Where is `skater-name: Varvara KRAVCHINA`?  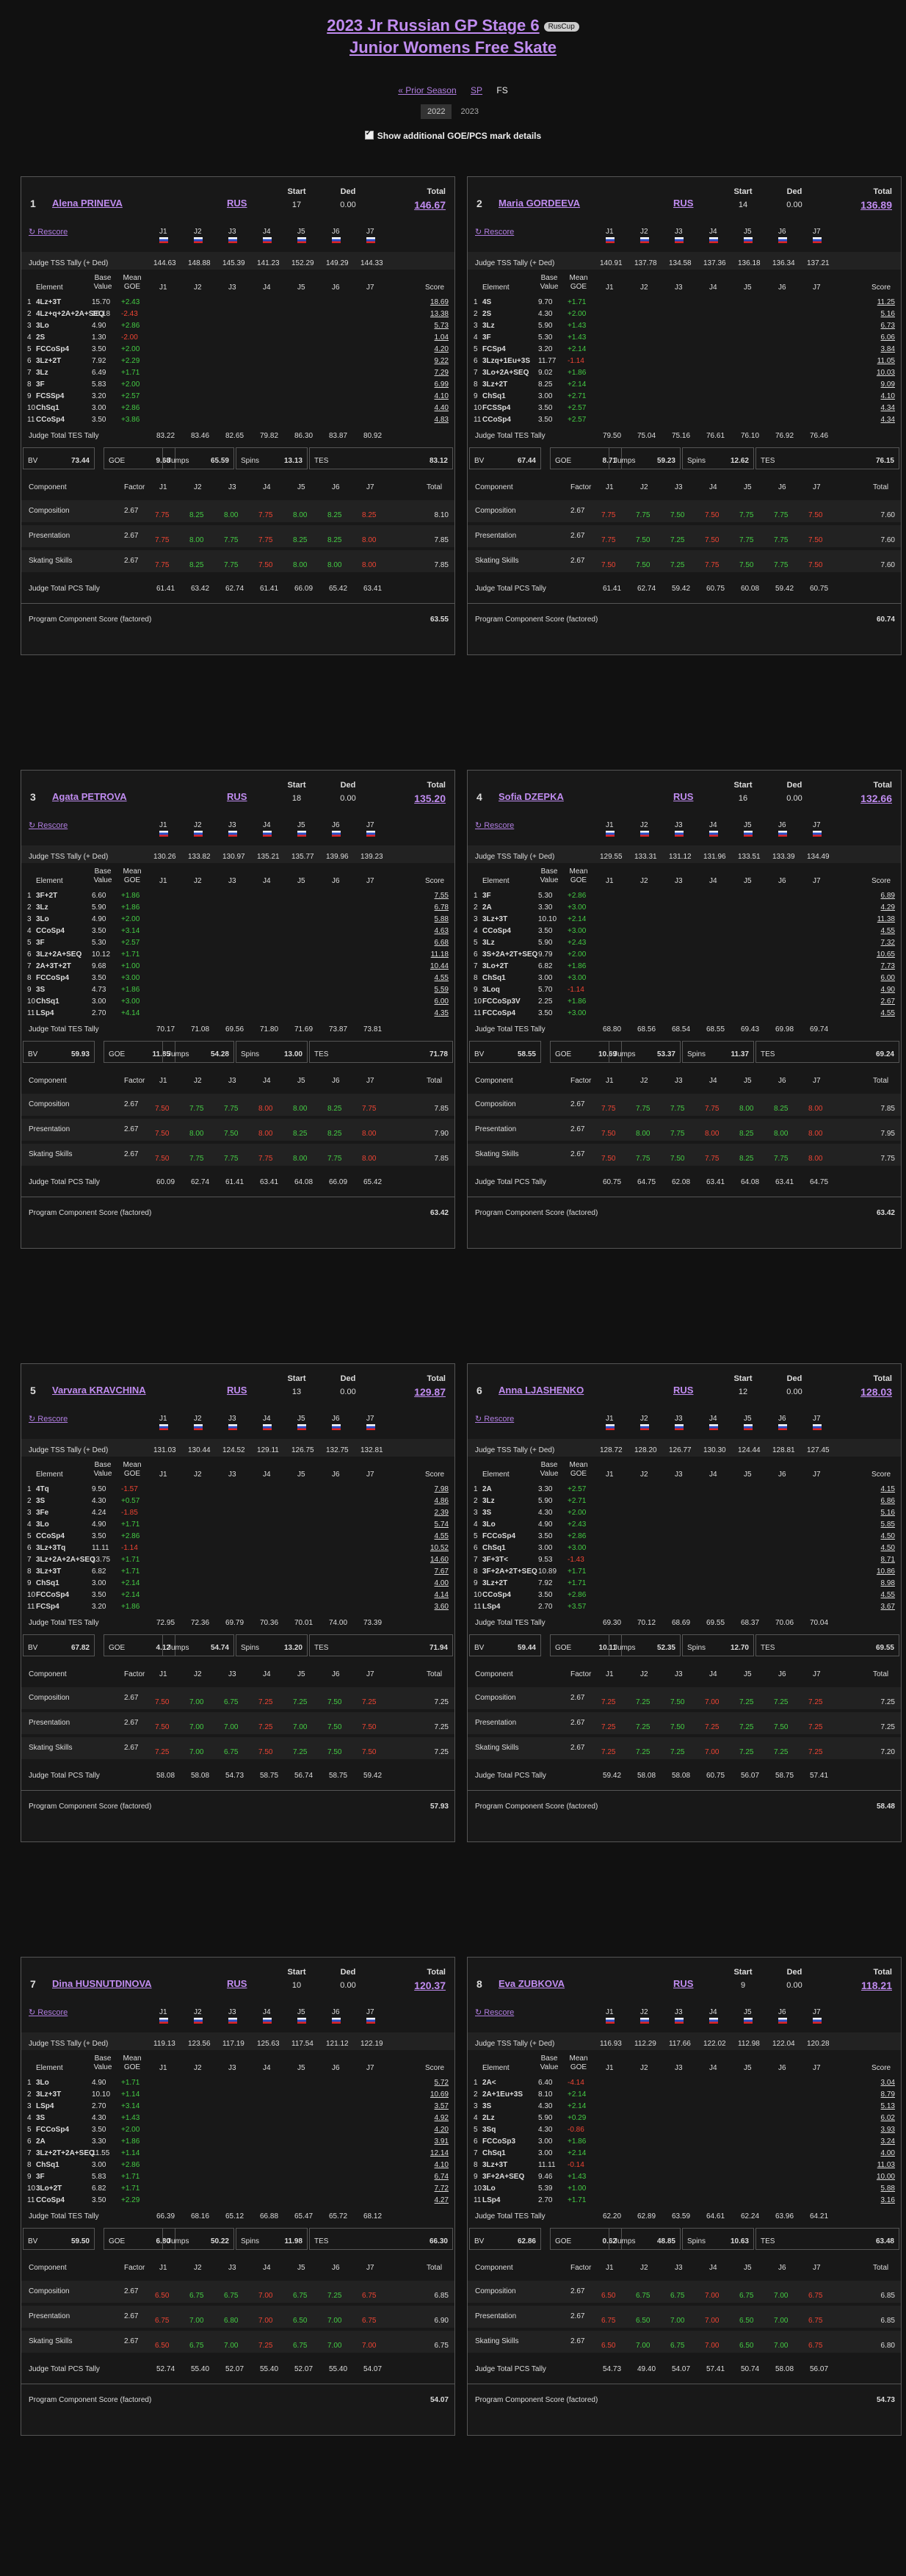
skater-name: Varvara KRAVCHINA is located at coordinates (99, 1391).